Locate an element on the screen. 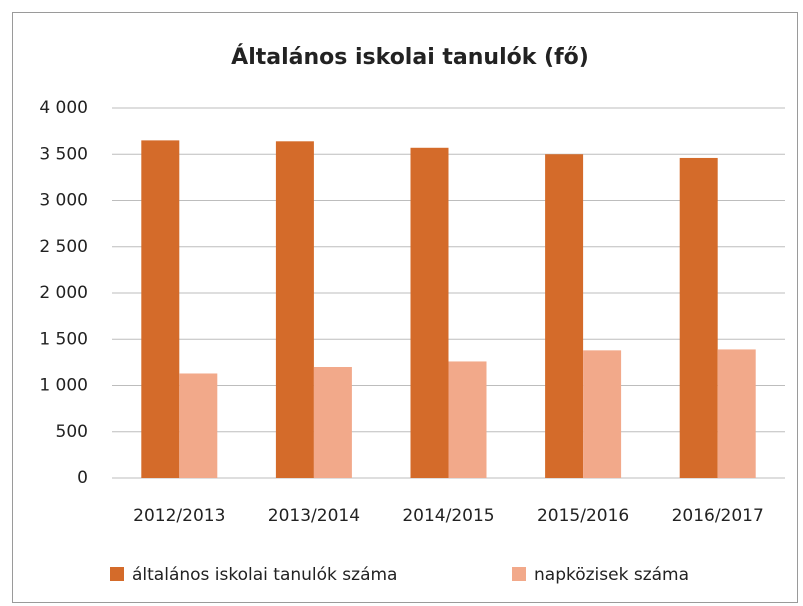 The image size is (803, 606). y-tick-label: 4 000 is located at coordinates (63, 108).